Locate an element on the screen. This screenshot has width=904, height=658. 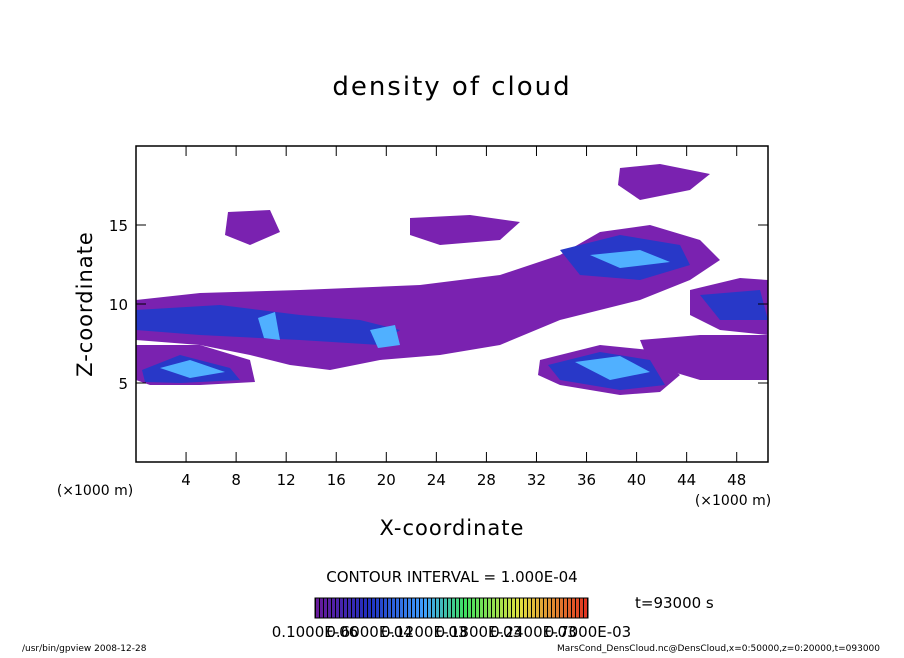
x-tick-label: 48 is located at coordinates (736, 480).